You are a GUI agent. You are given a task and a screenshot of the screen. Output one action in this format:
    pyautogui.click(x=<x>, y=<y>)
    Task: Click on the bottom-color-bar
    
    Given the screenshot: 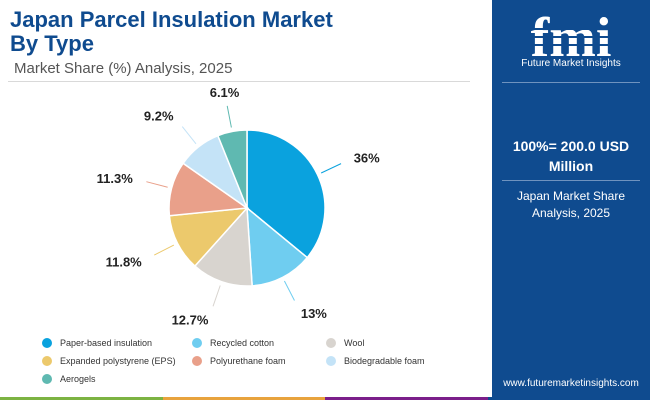 What is the action you would take?
    pyautogui.click(x=325, y=398)
    